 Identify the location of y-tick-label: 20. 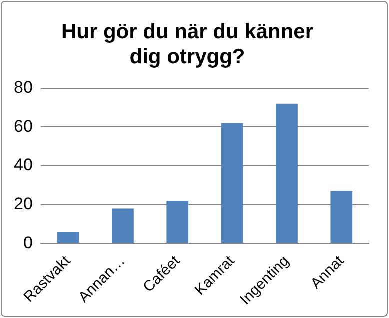
(23, 204).